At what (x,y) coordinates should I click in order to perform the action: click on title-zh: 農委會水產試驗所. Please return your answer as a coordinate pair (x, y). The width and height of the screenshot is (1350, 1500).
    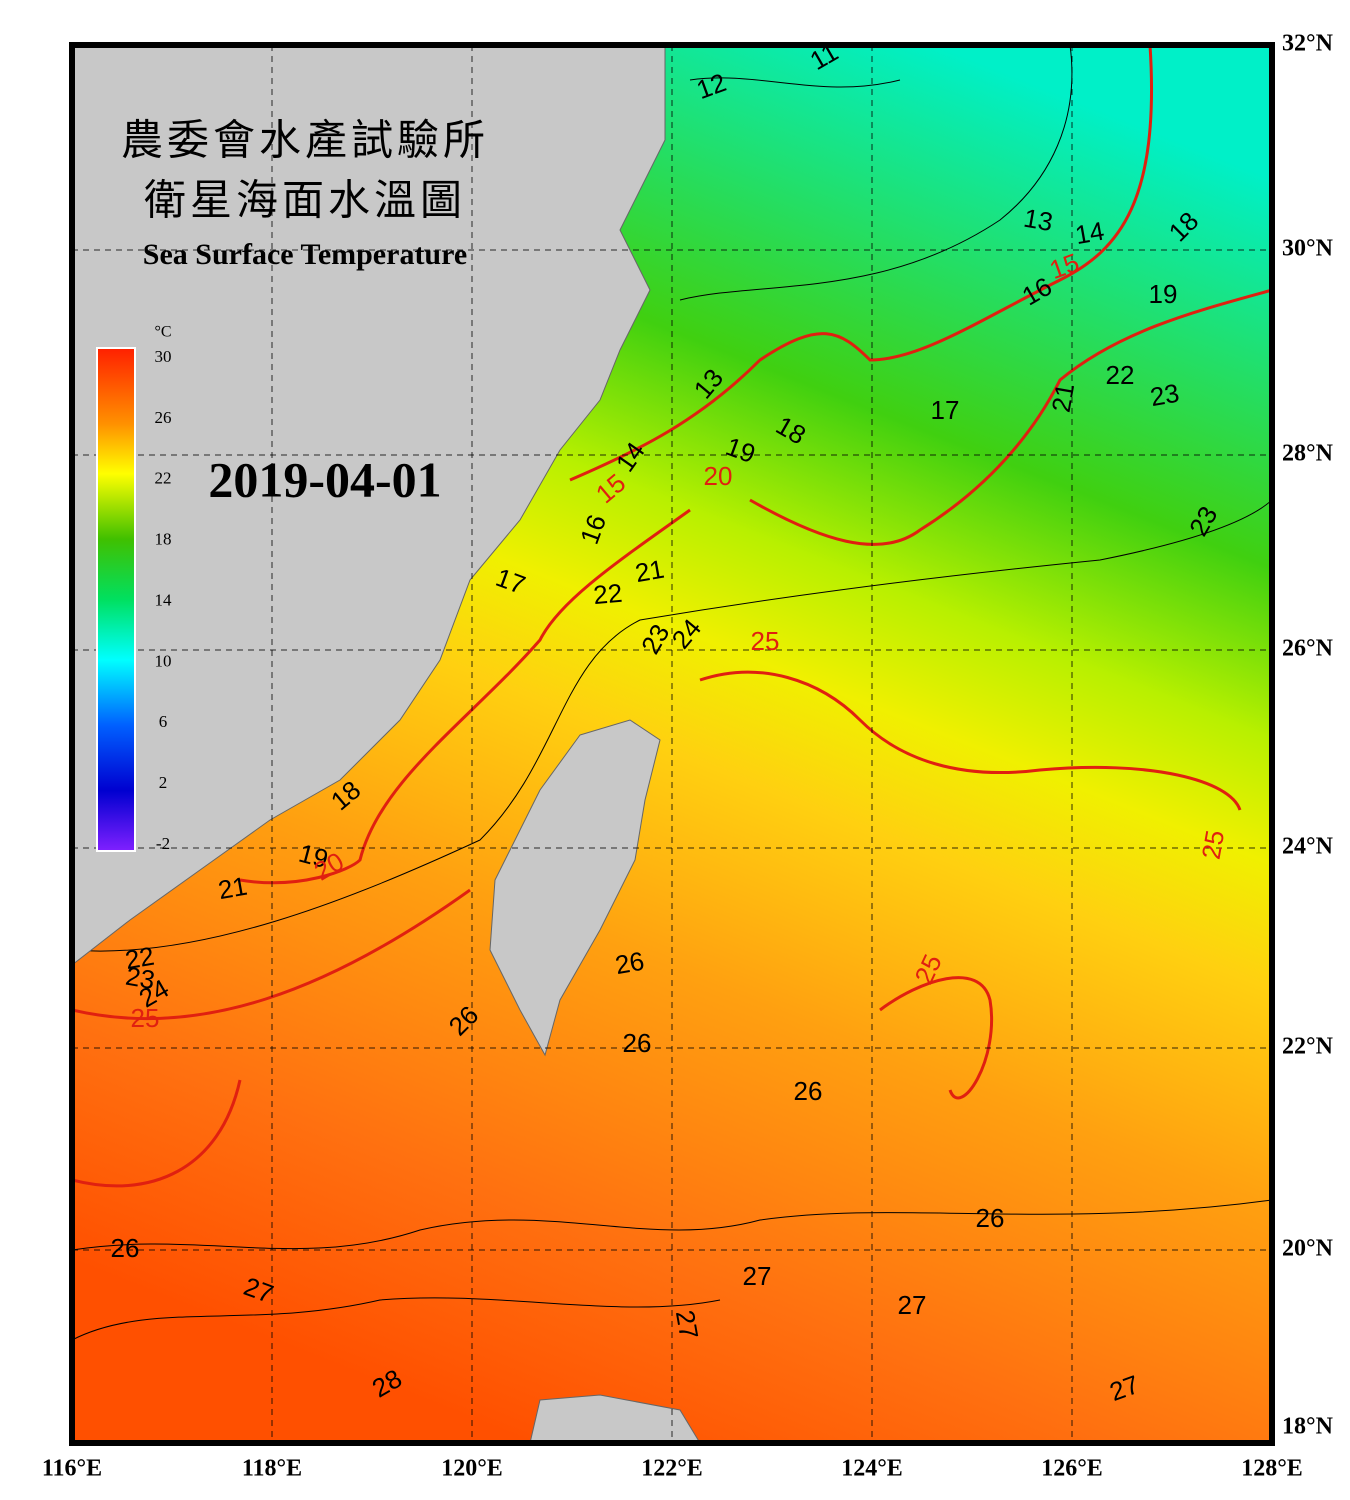
    Looking at the image, I should click on (305, 141).